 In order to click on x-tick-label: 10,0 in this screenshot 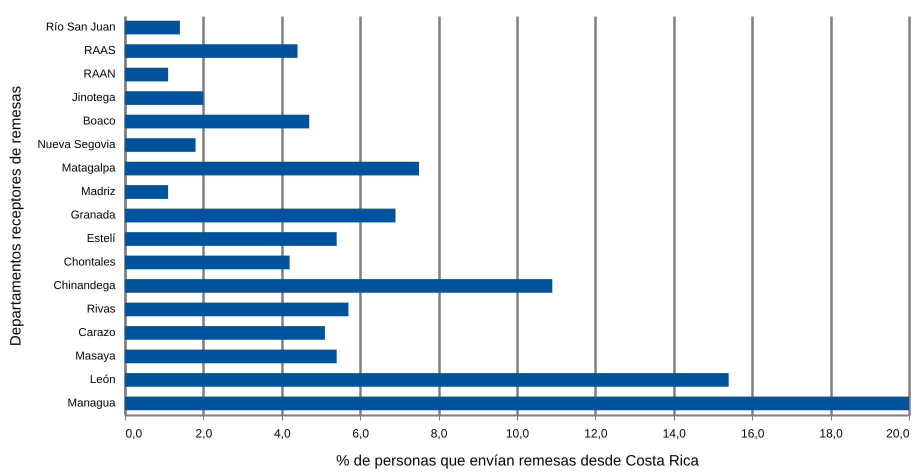, I will do `click(518, 433)`.